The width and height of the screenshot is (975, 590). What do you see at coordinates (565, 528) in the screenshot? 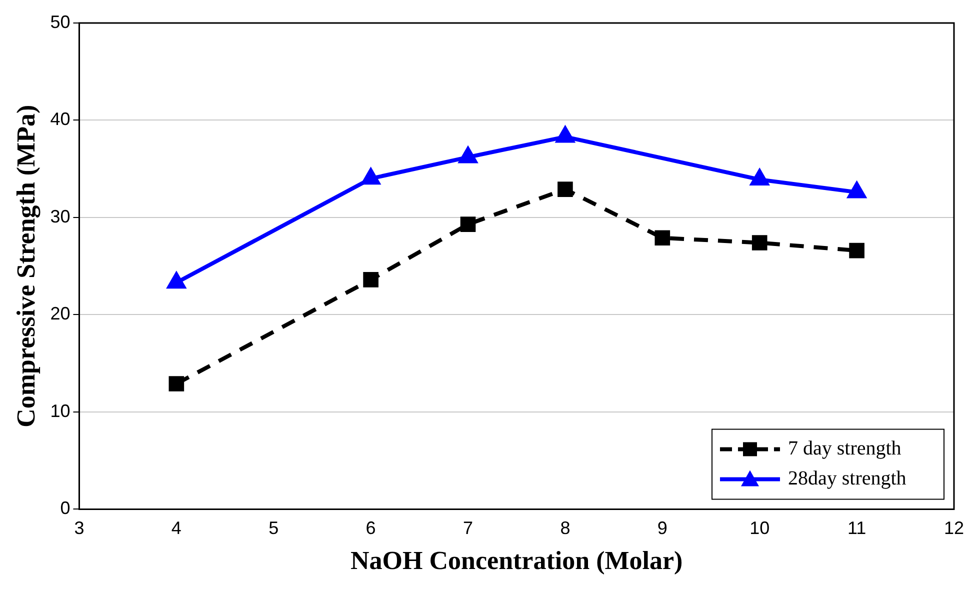
I see `x-tick-label: 8` at bounding box center [565, 528].